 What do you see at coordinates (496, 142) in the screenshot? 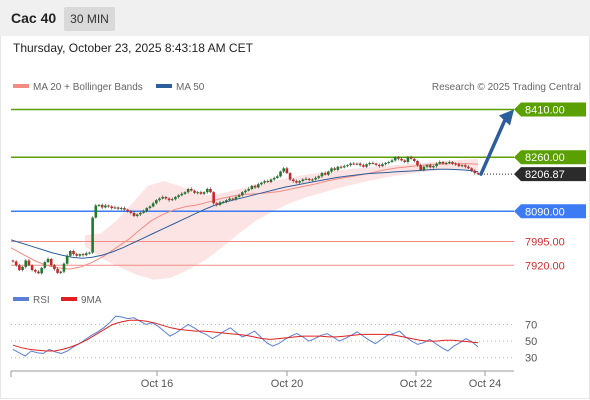
I see `projection-arrow` at bounding box center [496, 142].